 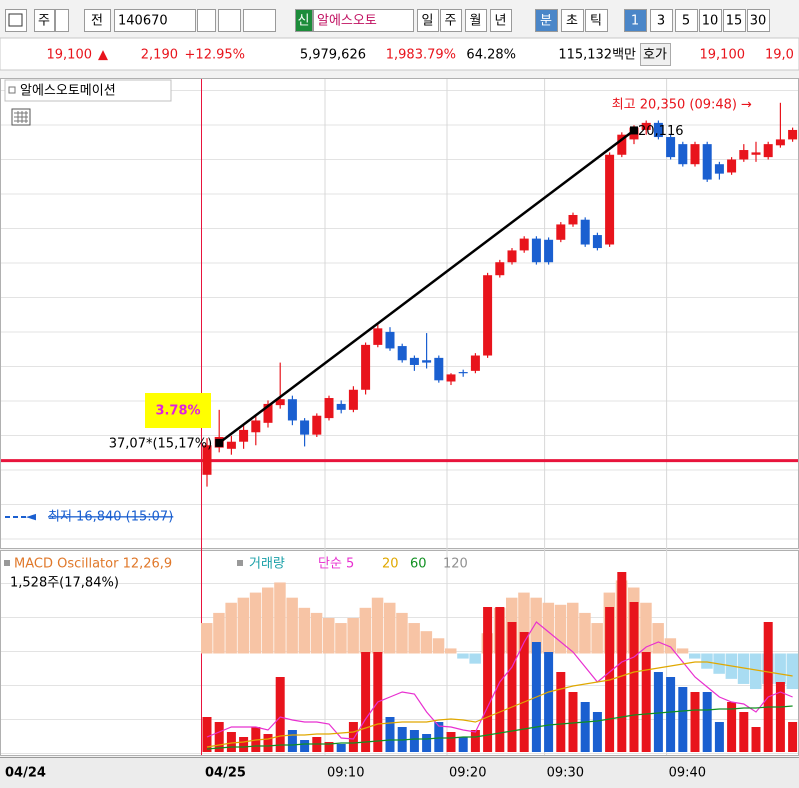 I want to click on unit: 30, so click(x=758, y=21).